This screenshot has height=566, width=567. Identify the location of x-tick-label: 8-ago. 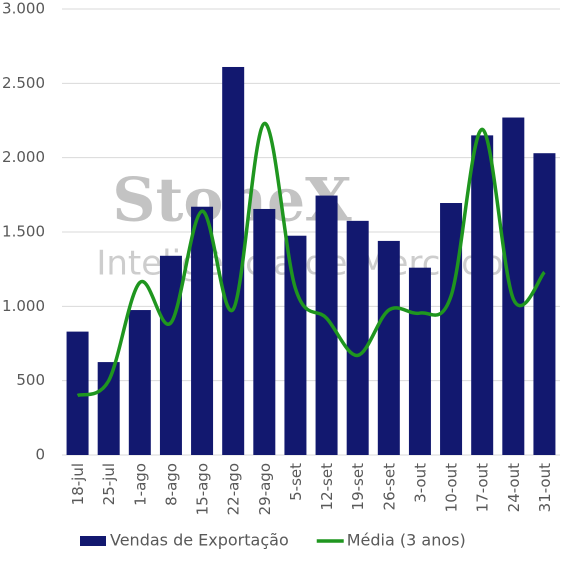
(171, 484).